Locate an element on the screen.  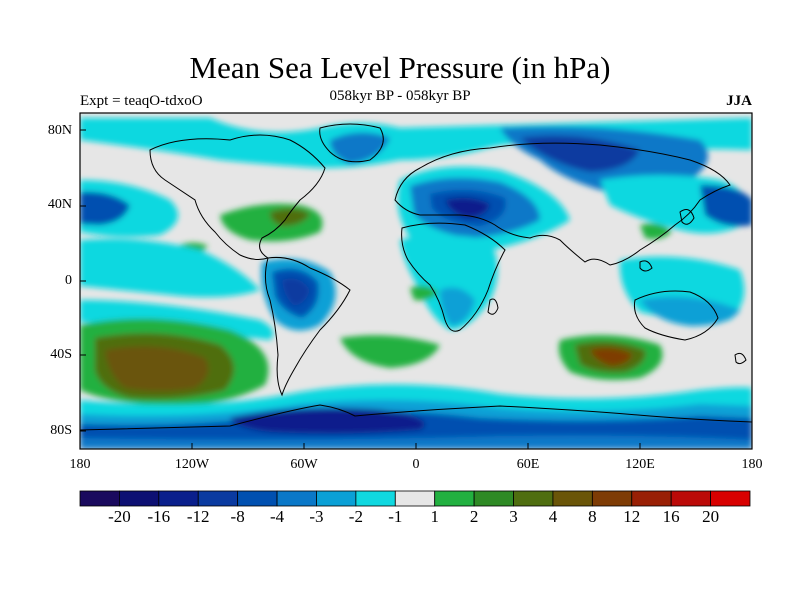
lon-label-120e: 120E is located at coordinates (640, 464).